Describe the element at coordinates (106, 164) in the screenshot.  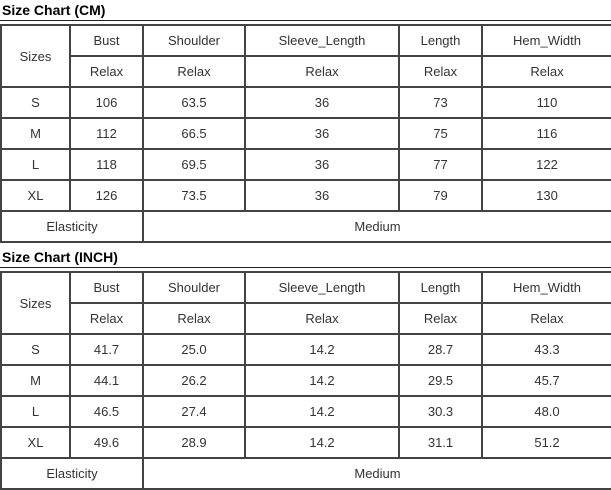
I see `cell-value: 118` at that location.